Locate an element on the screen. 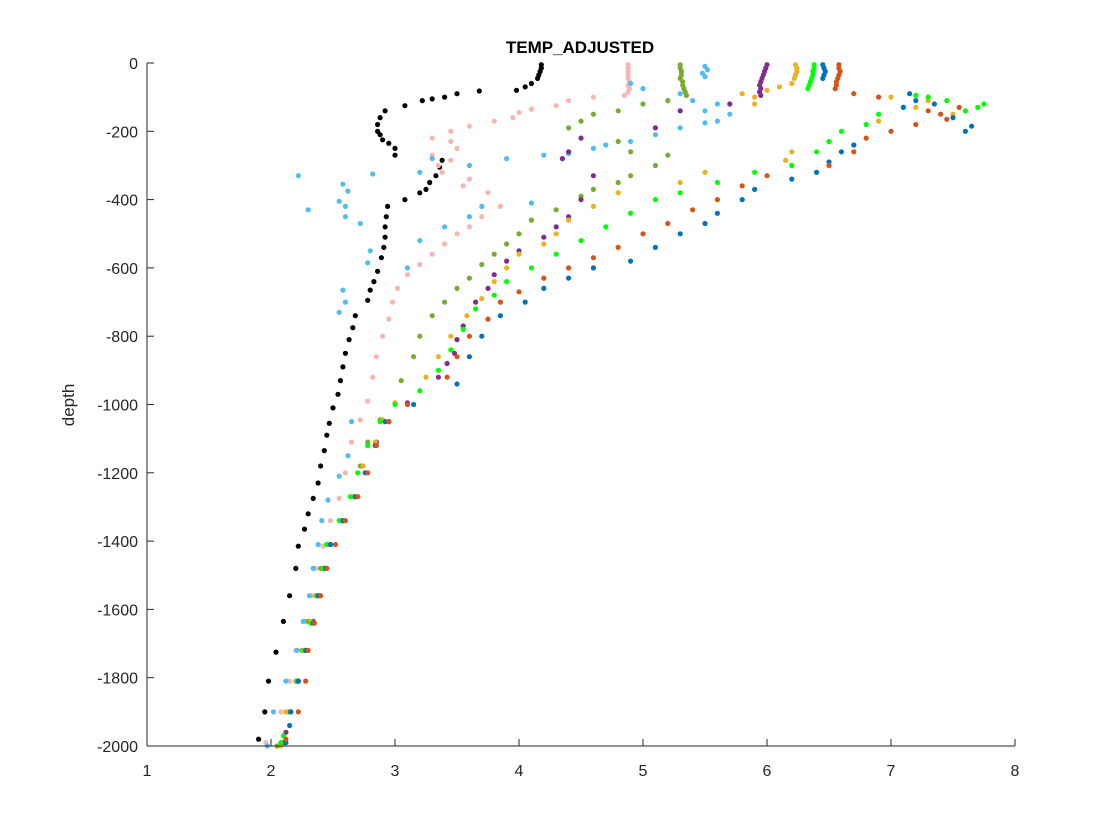  y-axis-label: depth is located at coordinates (68, 405).